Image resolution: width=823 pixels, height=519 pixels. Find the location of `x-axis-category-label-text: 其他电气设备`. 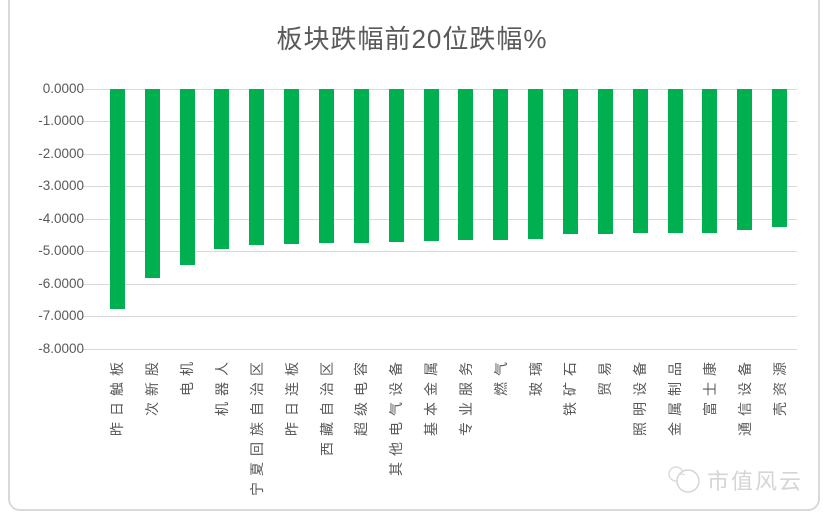

x-axis-category-label-text: 其他电气设备 is located at coordinates (396, 416).